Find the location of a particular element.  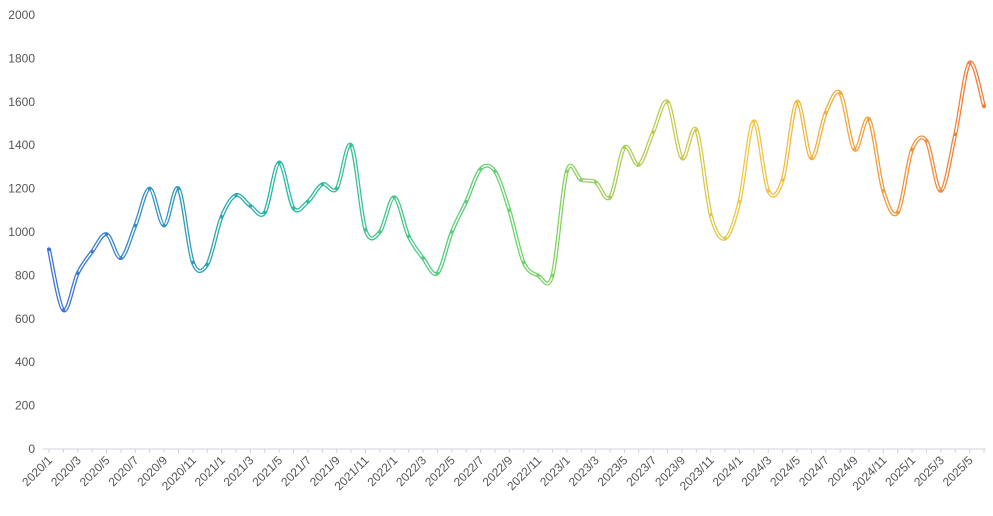

x-tick-label: 2025/5 is located at coordinates (958, 471).